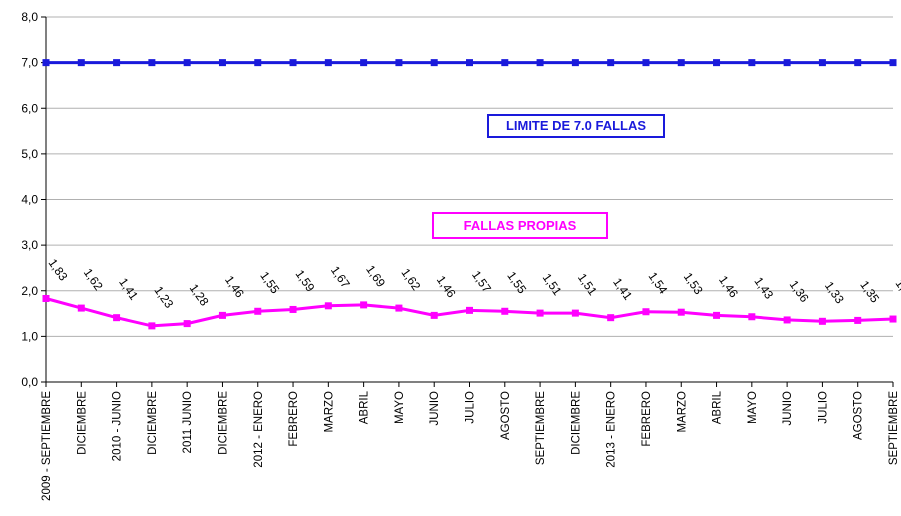  What do you see at coordinates (199, 294) in the screenshot?
I see `data-label: 1,28` at bounding box center [199, 294].